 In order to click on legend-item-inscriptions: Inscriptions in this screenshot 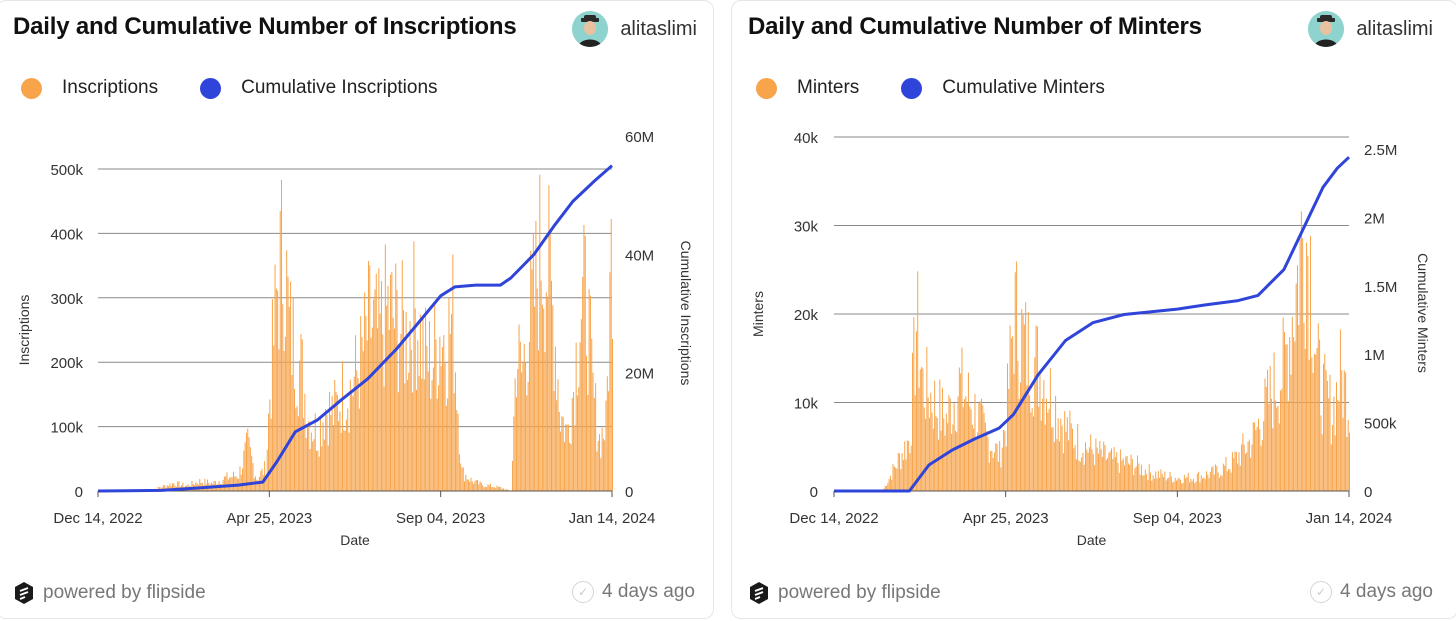, I will do `click(89, 88)`.